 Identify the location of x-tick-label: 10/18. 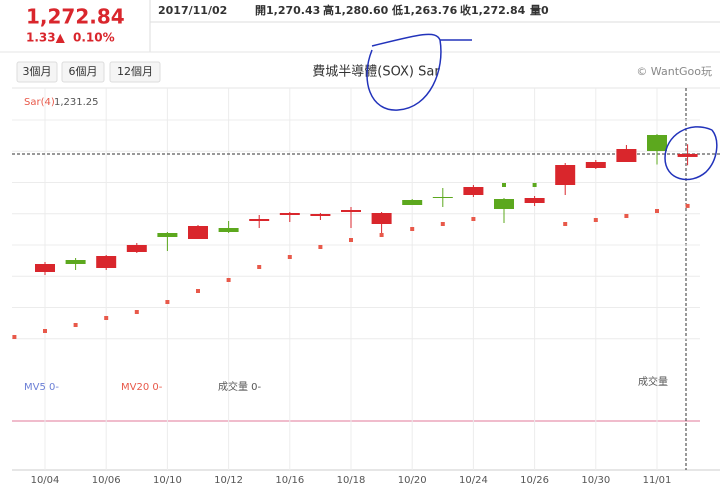
(351, 480).